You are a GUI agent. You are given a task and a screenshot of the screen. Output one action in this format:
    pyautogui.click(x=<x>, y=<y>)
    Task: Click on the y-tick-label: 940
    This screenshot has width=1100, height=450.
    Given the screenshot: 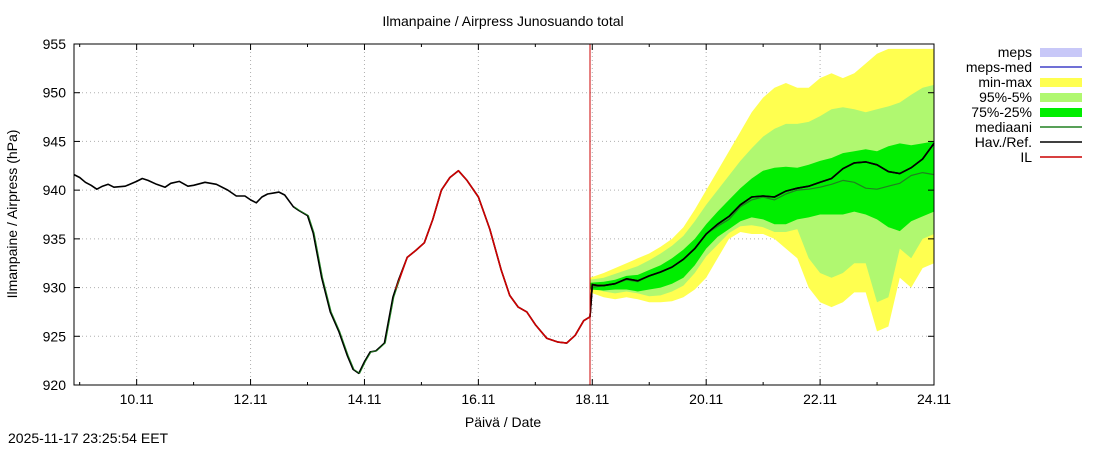 What is the action you would take?
    pyautogui.click(x=55, y=190)
    